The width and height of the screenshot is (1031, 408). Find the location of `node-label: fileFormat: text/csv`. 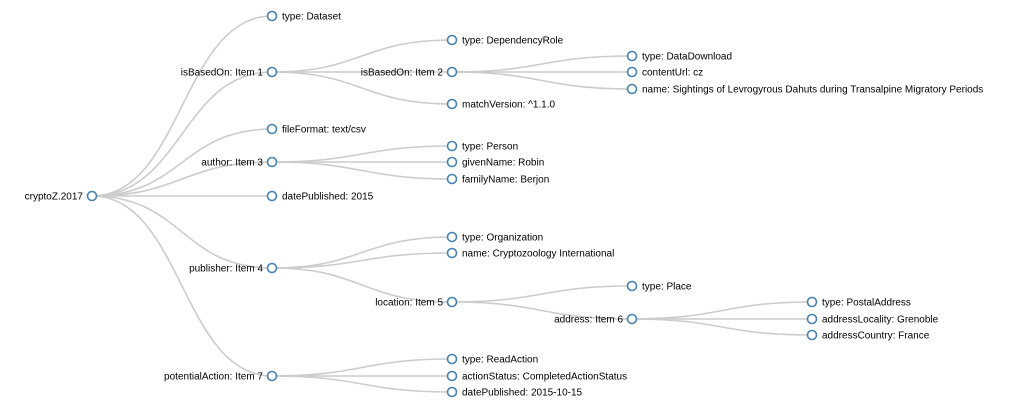

node-label: fileFormat: text/csv is located at coordinates (324, 130).